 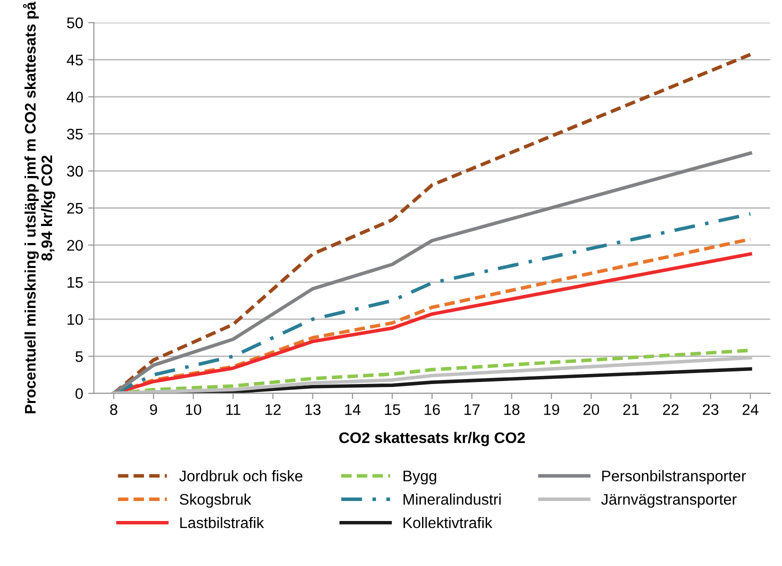 What do you see at coordinates (674, 477) in the screenshot?
I see `legend-label: Personbilstransporter` at bounding box center [674, 477].